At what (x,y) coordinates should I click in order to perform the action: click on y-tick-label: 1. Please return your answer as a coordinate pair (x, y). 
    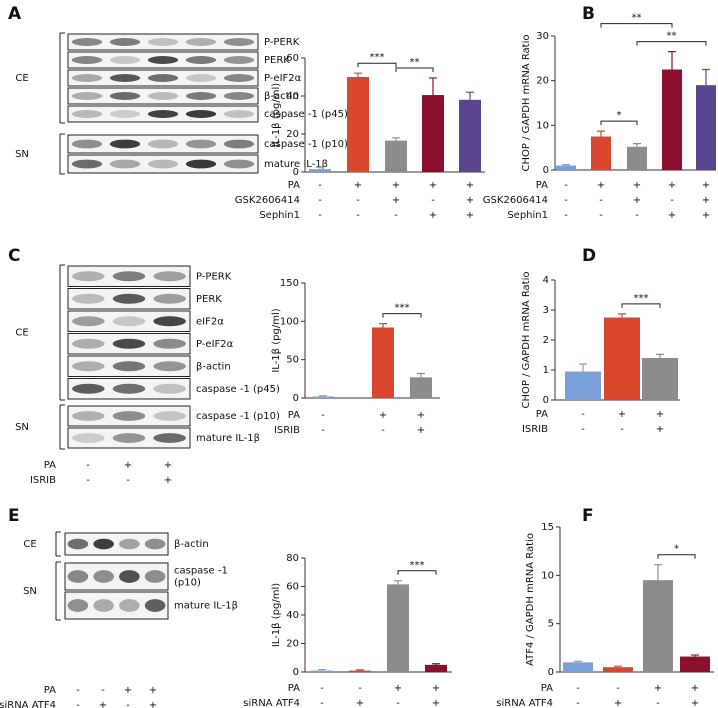
    Looking at the image, I should click on (546, 370).